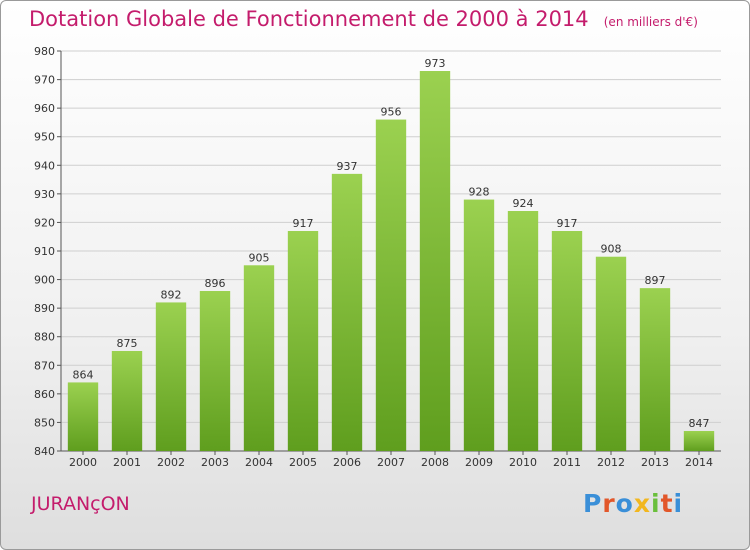 This screenshot has width=750, height=550. What do you see at coordinates (523, 331) in the screenshot?
I see `bar-2010` at bounding box center [523, 331].